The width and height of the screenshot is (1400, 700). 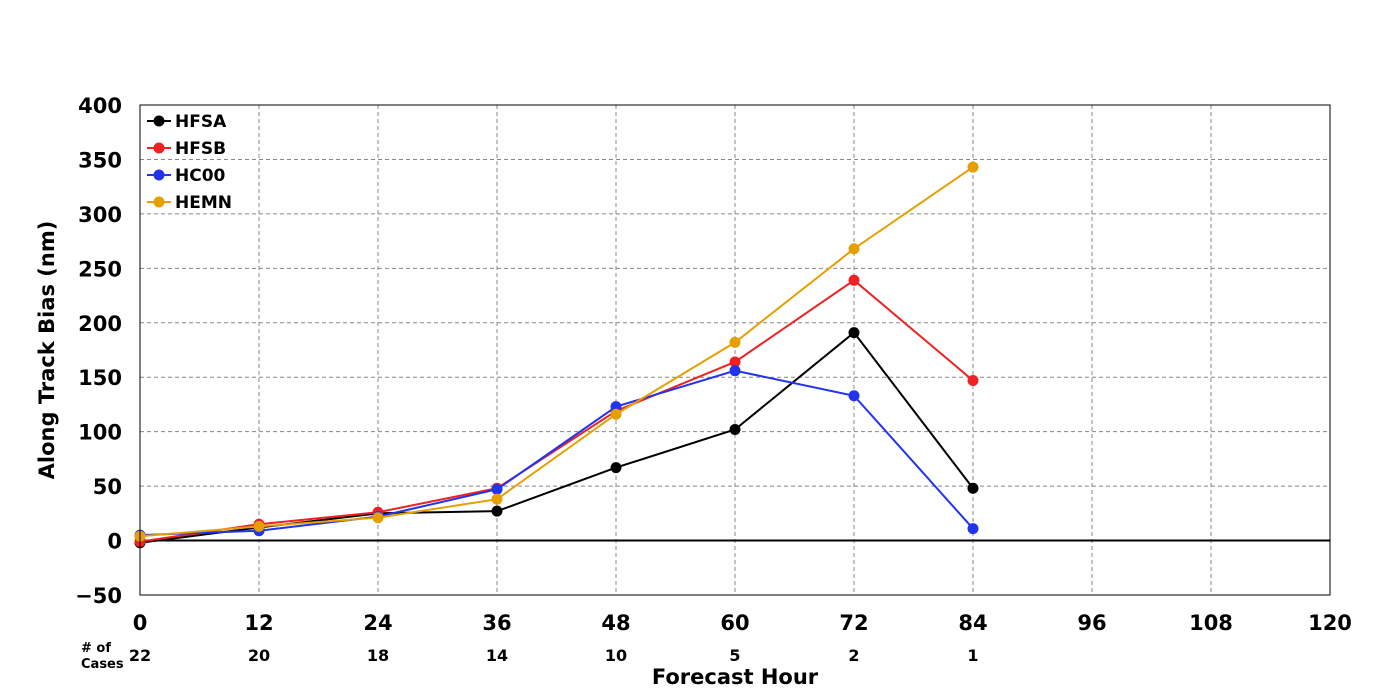 I want to click on y-tick-label: 350, so click(x=100, y=160).